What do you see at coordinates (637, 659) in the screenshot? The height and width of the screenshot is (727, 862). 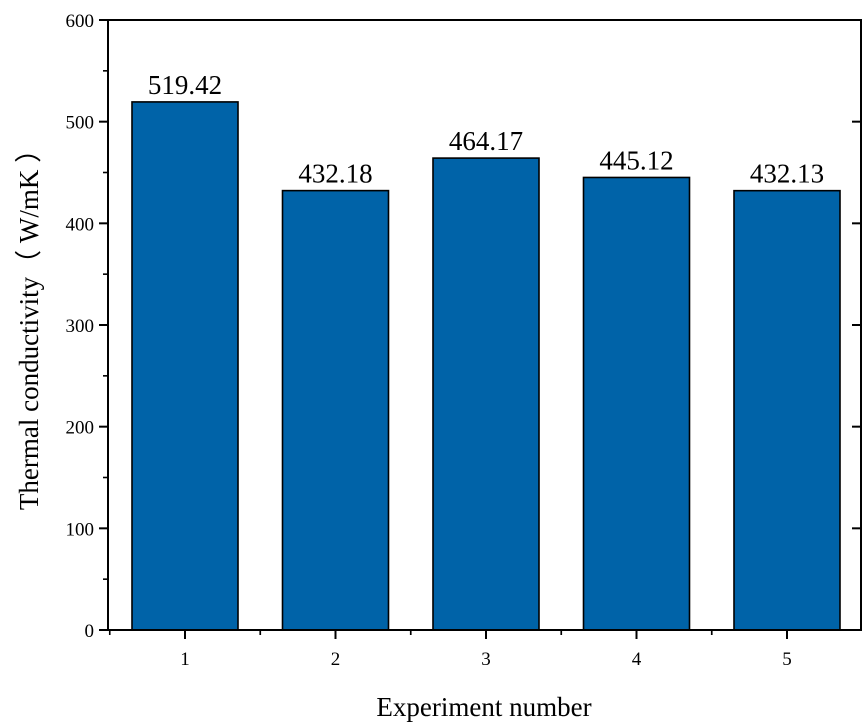 I see `x-tick-label-4: 4` at bounding box center [637, 659].